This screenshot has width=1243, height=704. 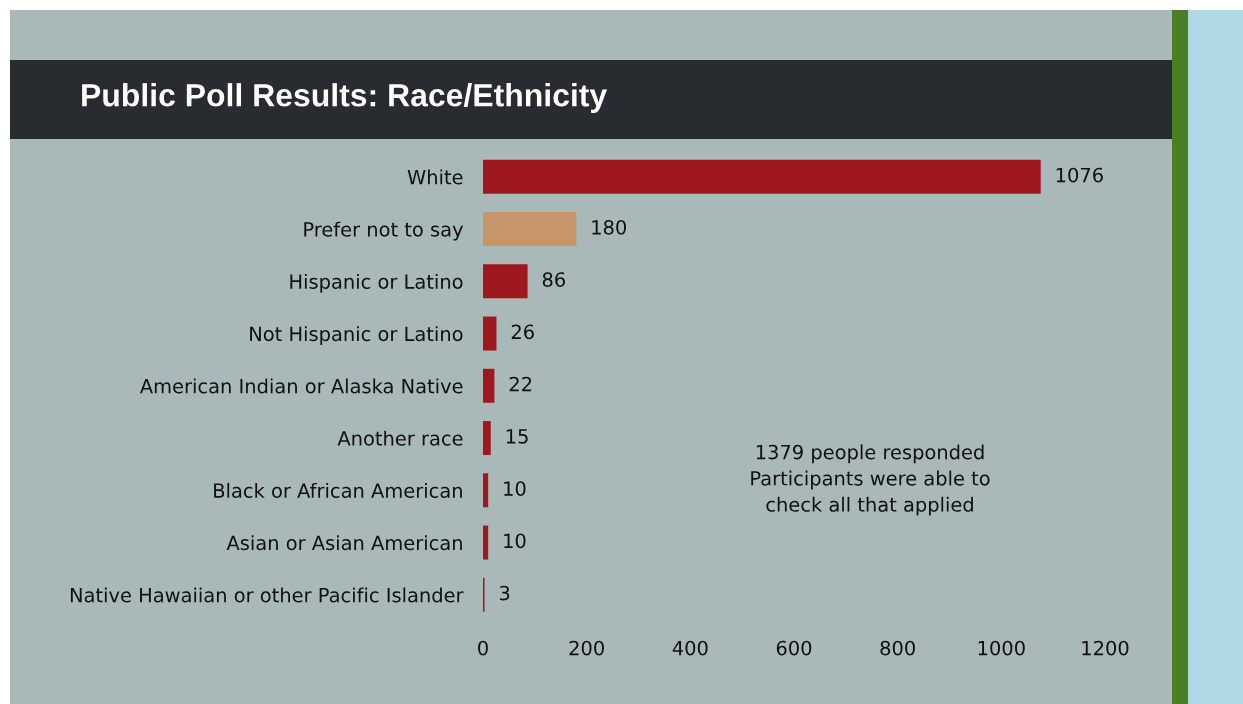 What do you see at coordinates (301, 386) in the screenshot?
I see `y-tick-label: American Indian or Alaska Native` at bounding box center [301, 386].